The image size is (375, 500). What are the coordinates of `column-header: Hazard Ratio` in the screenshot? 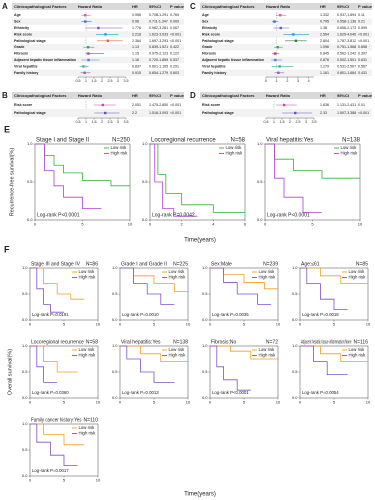 It's located at (278, 95).